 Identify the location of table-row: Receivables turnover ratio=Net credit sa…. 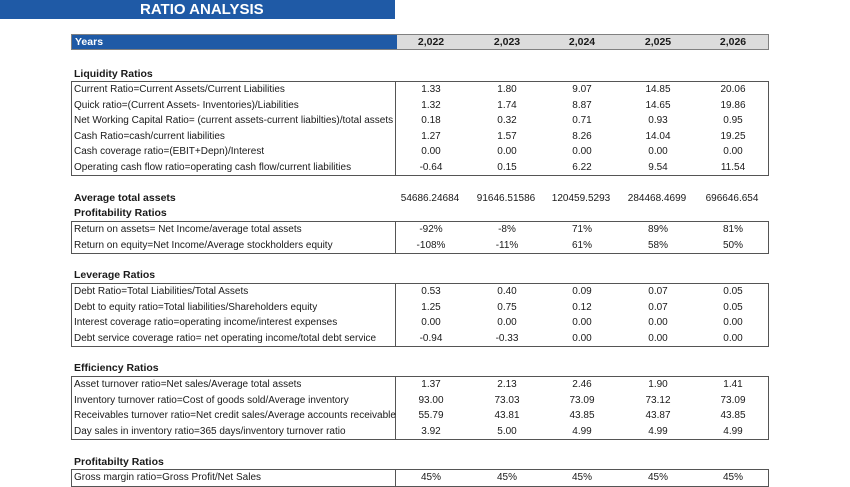
(420, 416).